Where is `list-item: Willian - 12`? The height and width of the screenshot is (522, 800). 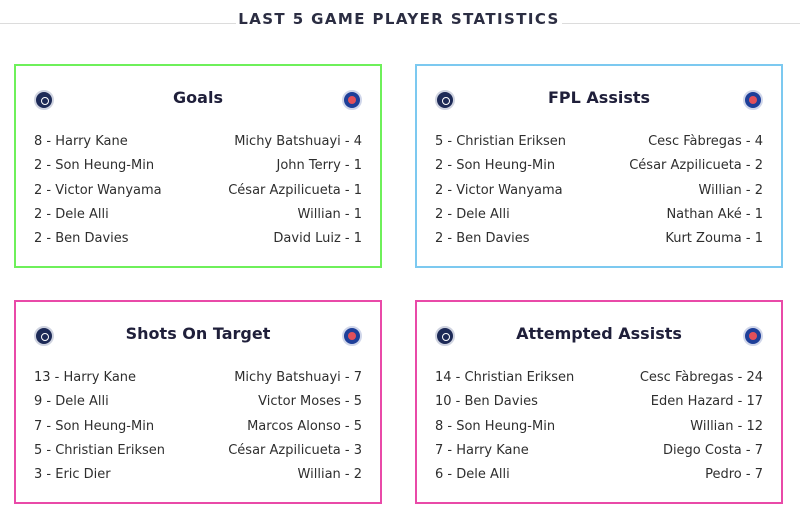 list-item: Willian - 12 is located at coordinates (726, 426).